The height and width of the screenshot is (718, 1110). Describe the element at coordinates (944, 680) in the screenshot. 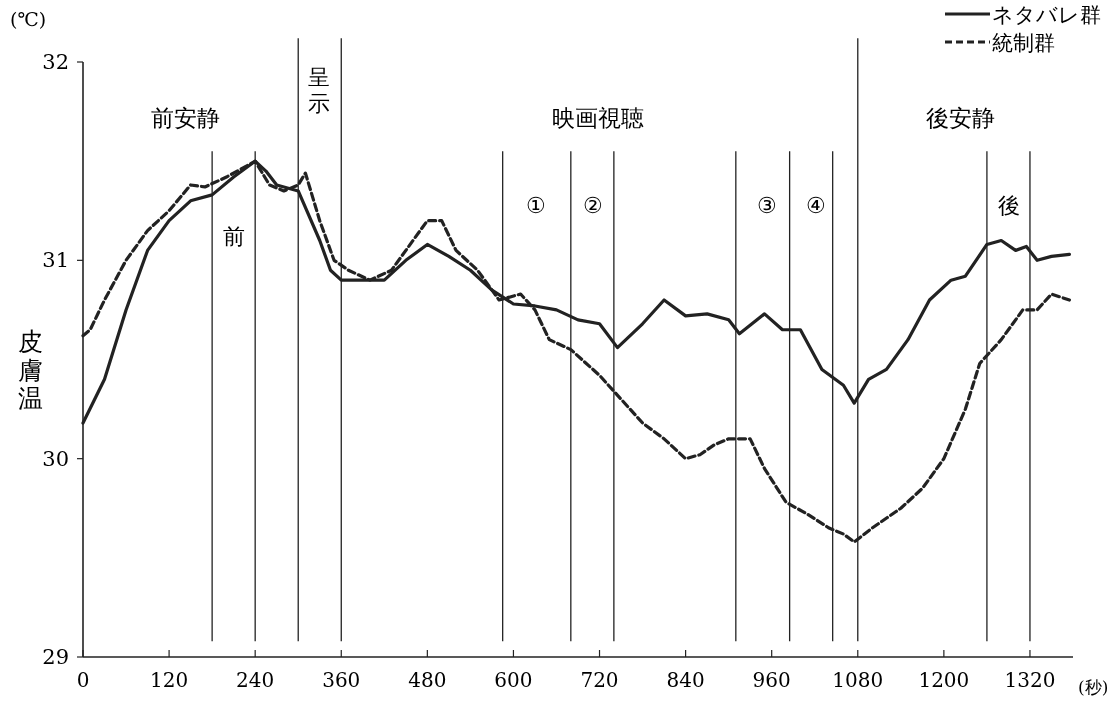

I see `x-tick-label: 1200` at that location.